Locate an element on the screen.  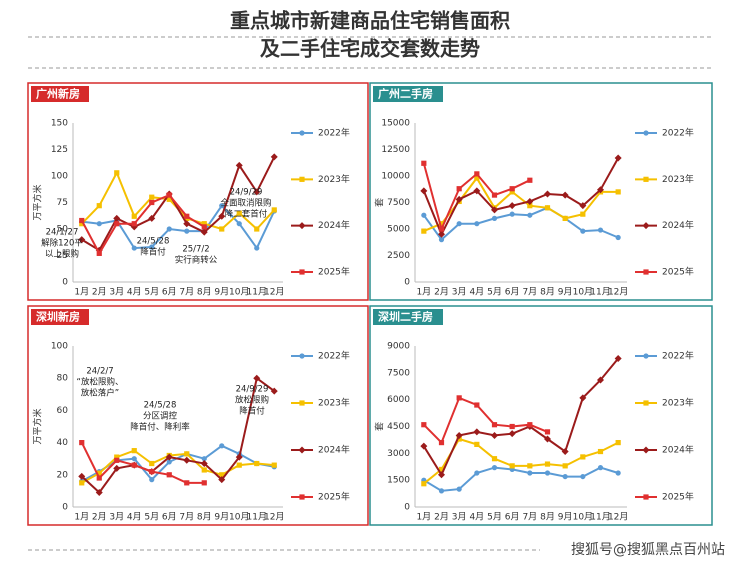
annotation: 解除120平 is located at coordinates (62, 243).